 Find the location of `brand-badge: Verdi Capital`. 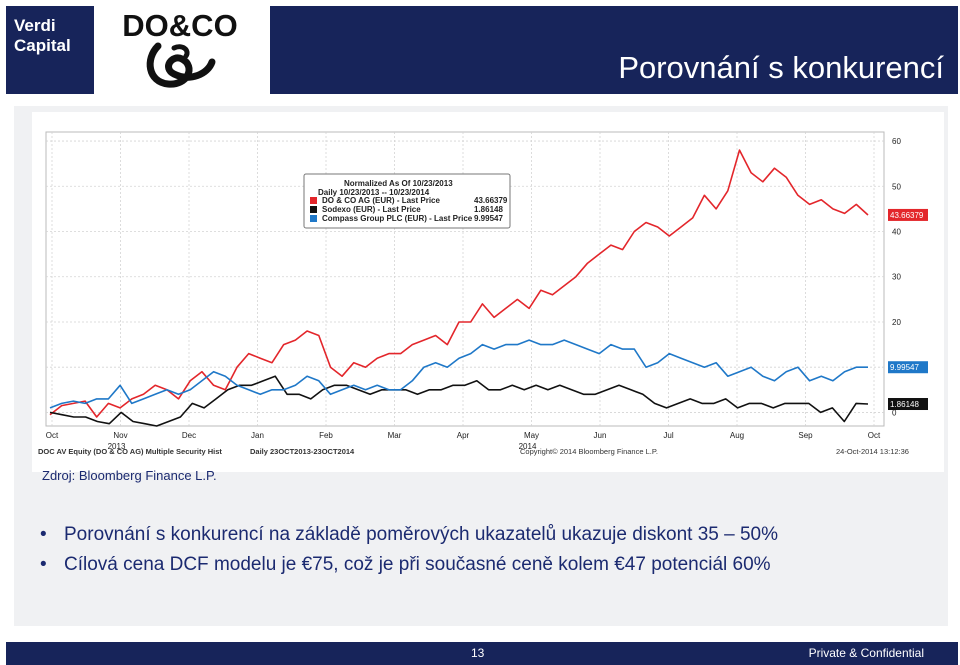

brand-badge: Verdi Capital is located at coordinates (50, 50).